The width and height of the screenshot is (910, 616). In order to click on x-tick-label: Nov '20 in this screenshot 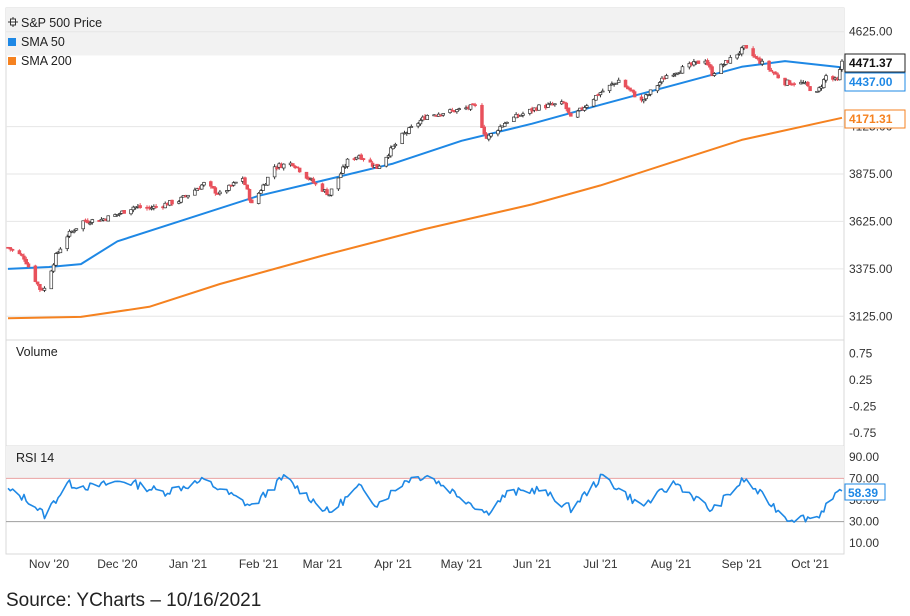, I will do `click(49, 564)`.